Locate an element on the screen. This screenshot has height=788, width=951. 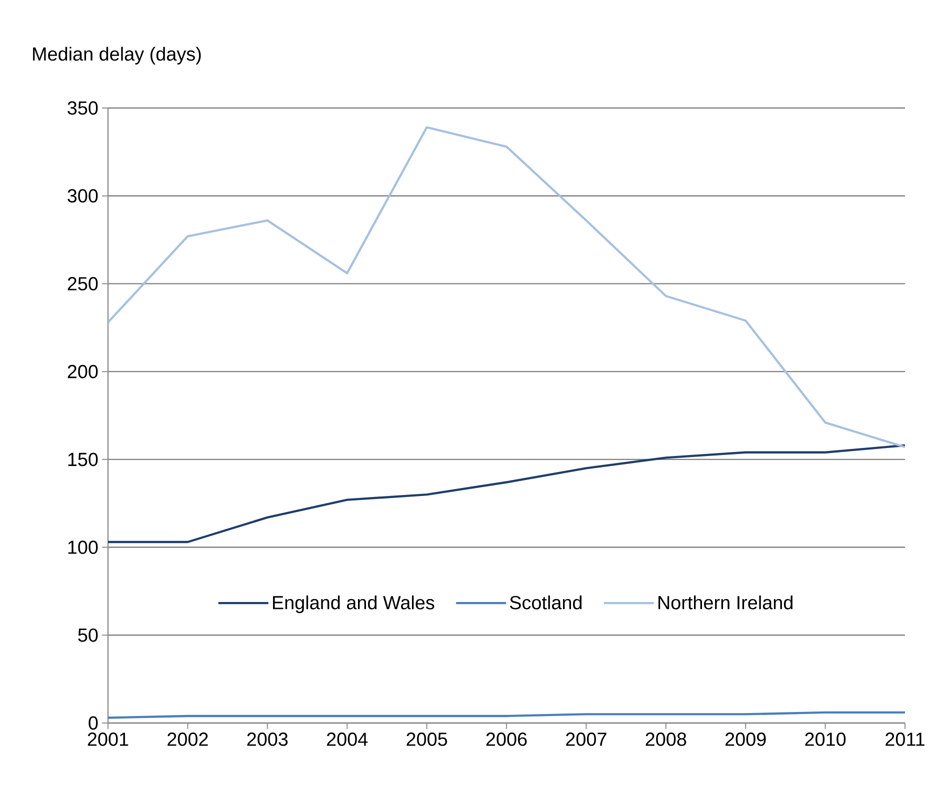
y-tick-label: 0 is located at coordinates (93, 723).